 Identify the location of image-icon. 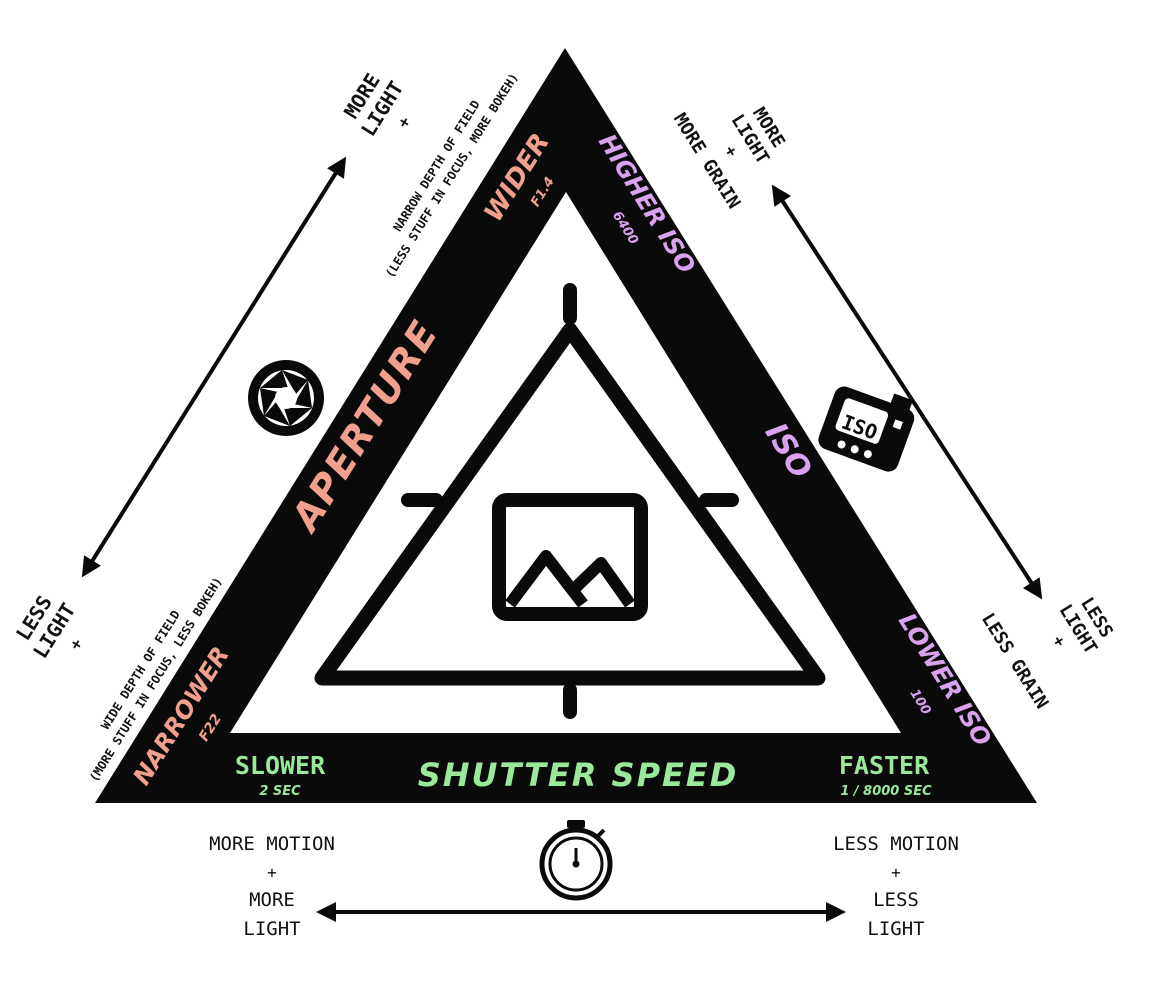
(570, 557).